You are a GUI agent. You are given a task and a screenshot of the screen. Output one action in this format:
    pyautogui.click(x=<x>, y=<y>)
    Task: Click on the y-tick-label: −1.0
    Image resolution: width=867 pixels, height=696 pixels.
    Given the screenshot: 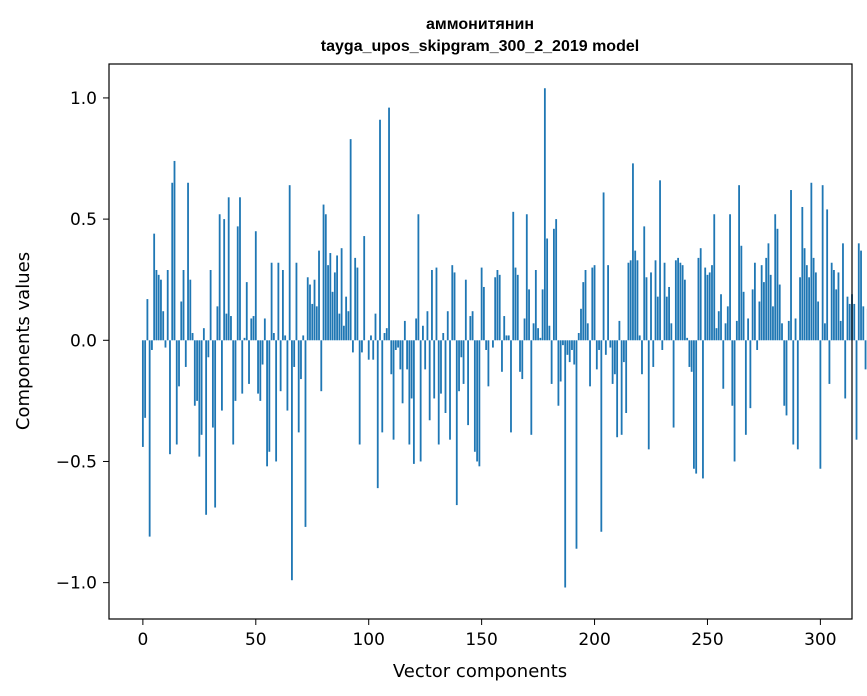 What is the action you would take?
    pyautogui.click(x=76, y=584)
    